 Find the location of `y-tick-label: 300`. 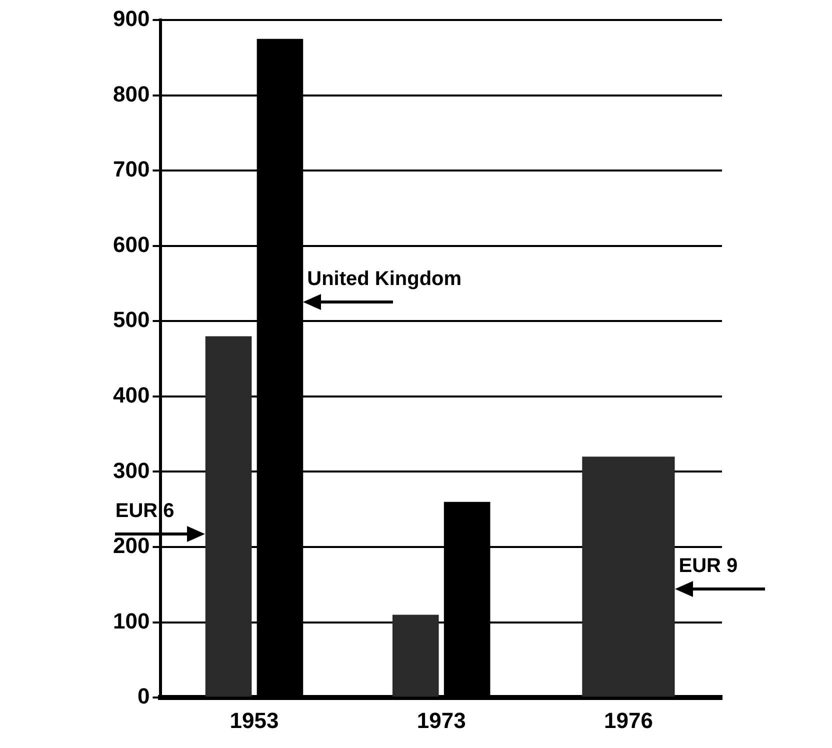

y-tick-label: 300 is located at coordinates (131, 470).